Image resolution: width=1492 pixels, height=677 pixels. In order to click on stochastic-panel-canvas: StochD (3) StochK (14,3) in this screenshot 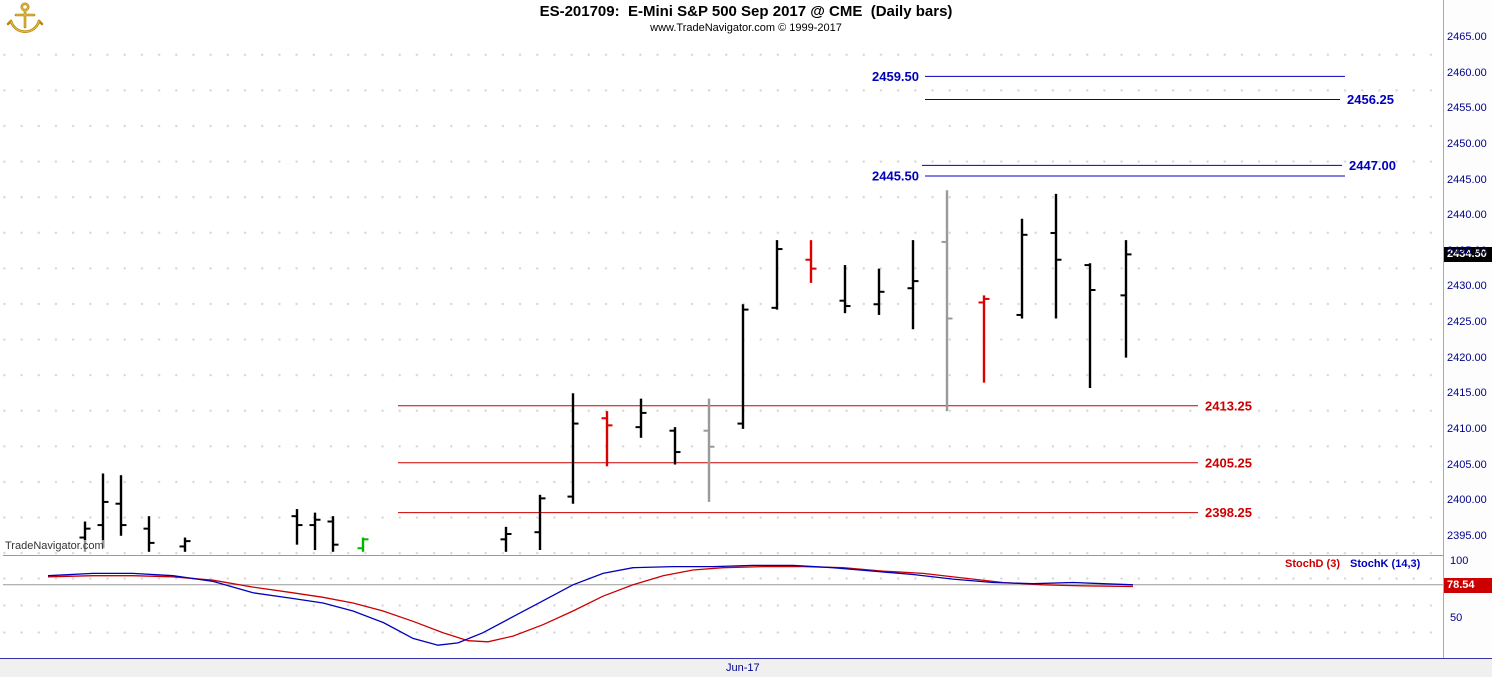, I will do `click(723, 606)`.